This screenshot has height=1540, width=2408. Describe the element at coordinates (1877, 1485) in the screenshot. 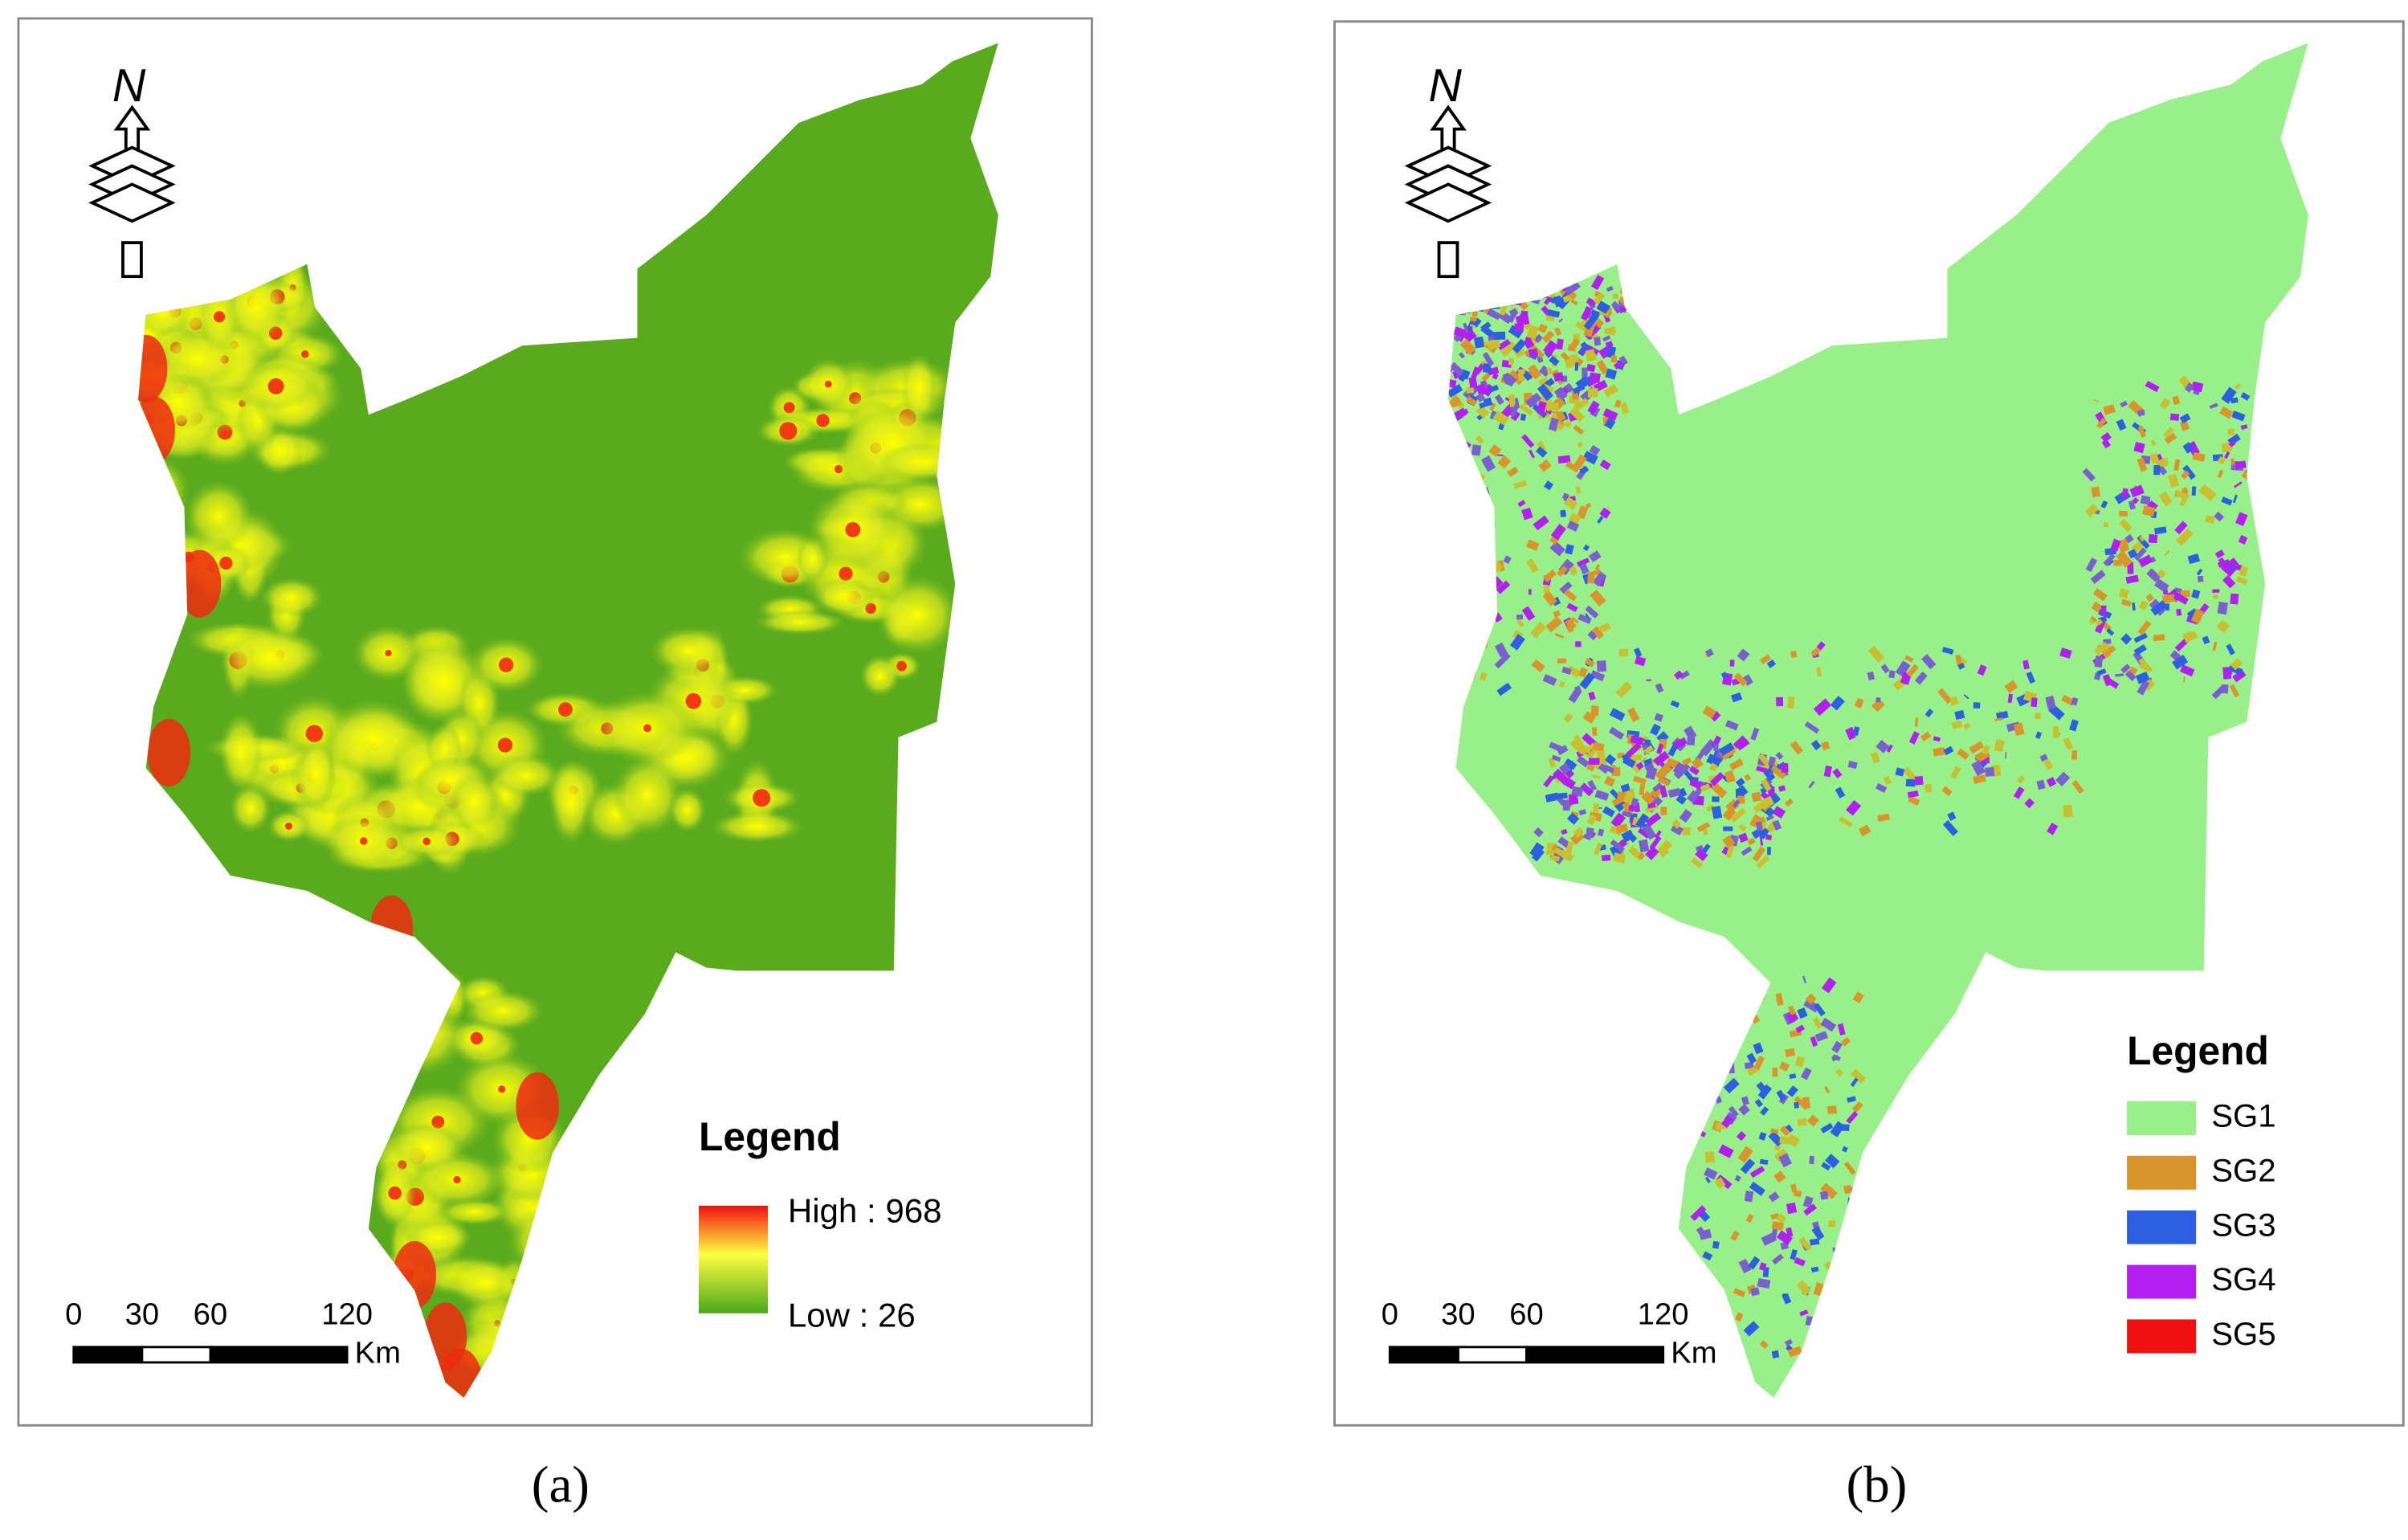

I see `caption: (b)` at that location.